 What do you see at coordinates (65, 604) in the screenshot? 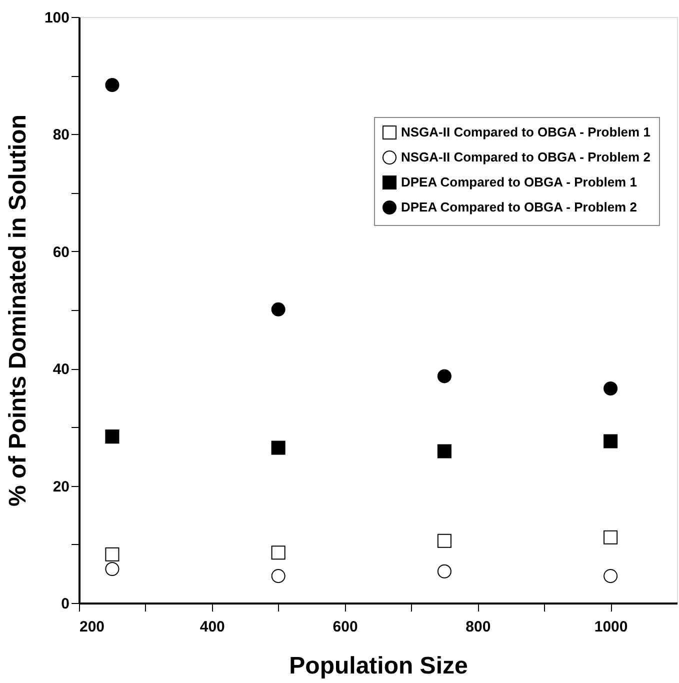
I see `y-tick-label: 0` at bounding box center [65, 604].